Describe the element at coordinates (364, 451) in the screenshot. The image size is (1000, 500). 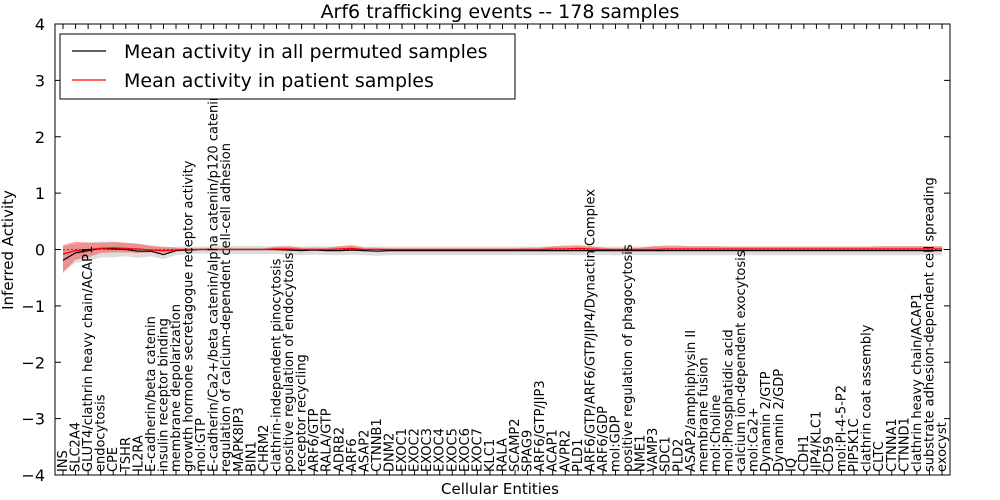
I see `x-tick-label: ASAP2` at that location.